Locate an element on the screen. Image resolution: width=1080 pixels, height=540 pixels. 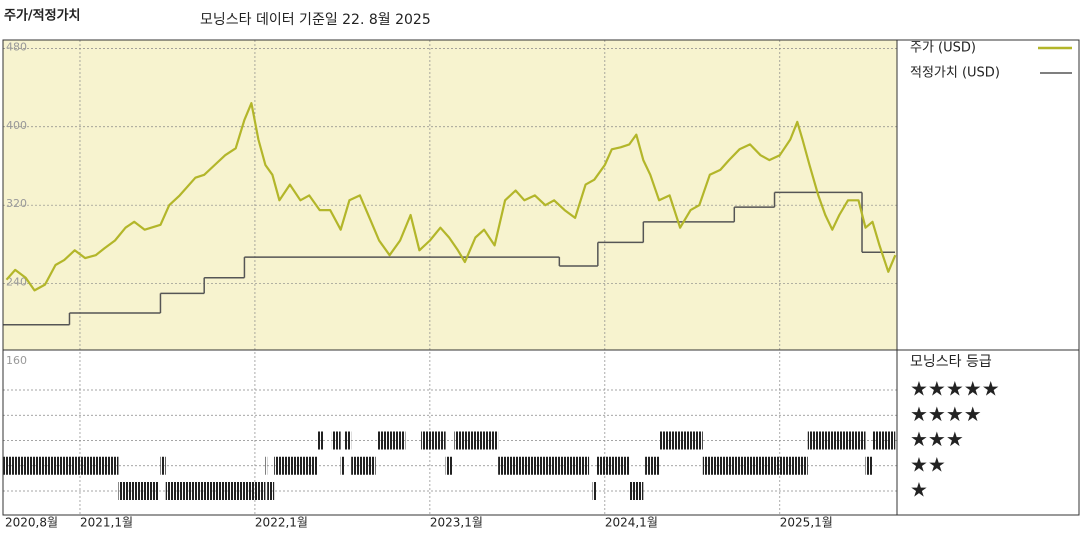
rating-label: ★★★★★ is located at coordinates (955, 389).